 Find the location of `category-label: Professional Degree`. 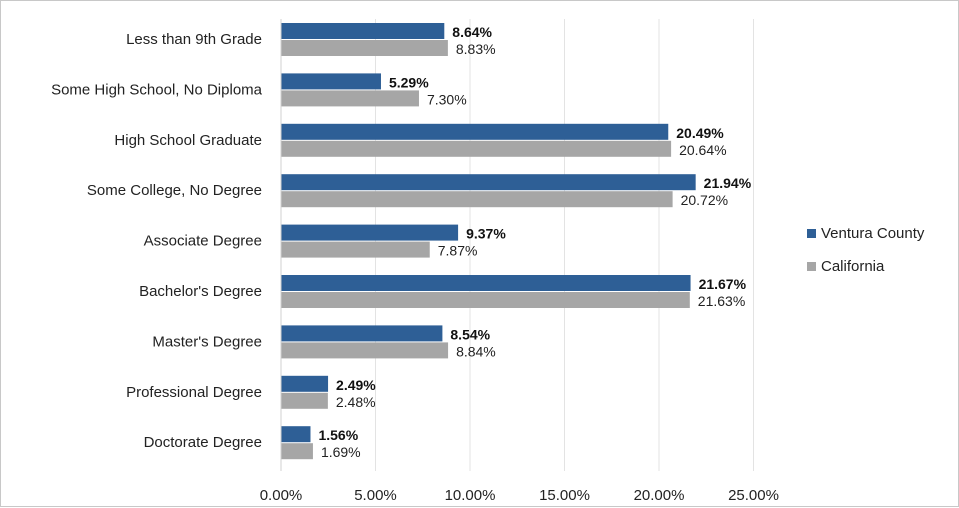

category-label: Professional Degree is located at coordinates (194, 392).